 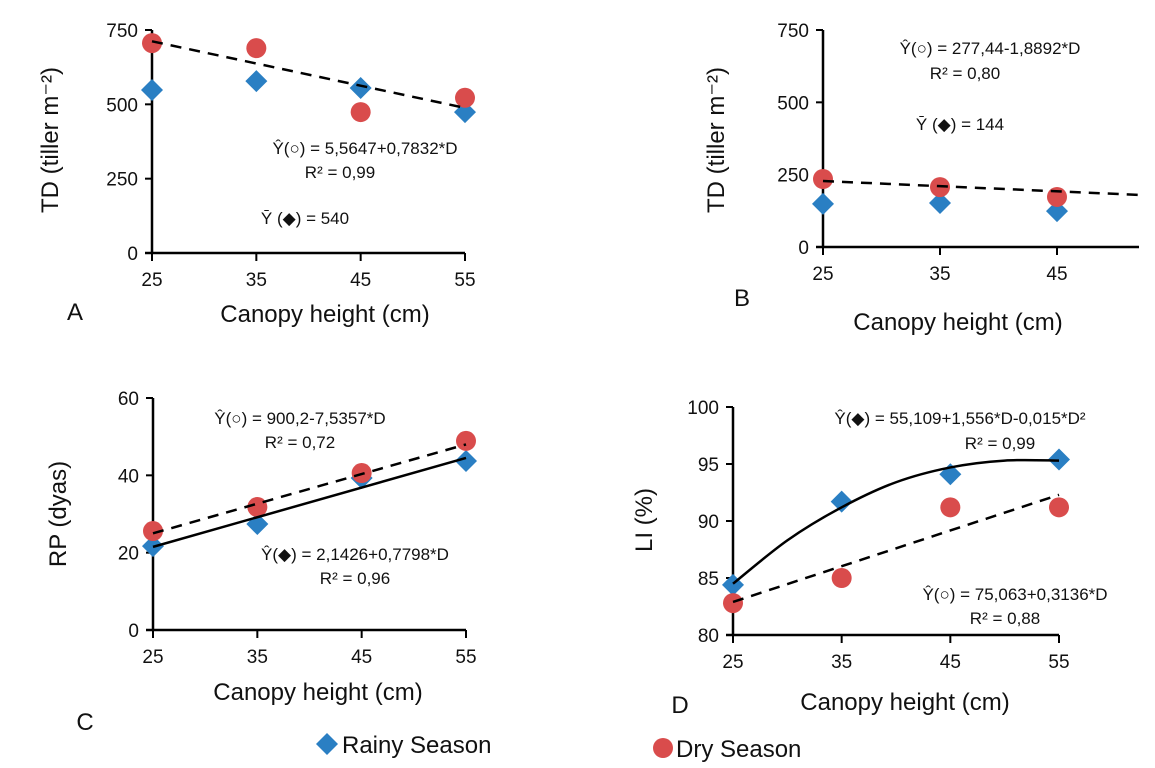 What do you see at coordinates (128, 554) in the screenshot?
I see `y-tick-label: 20` at bounding box center [128, 554].